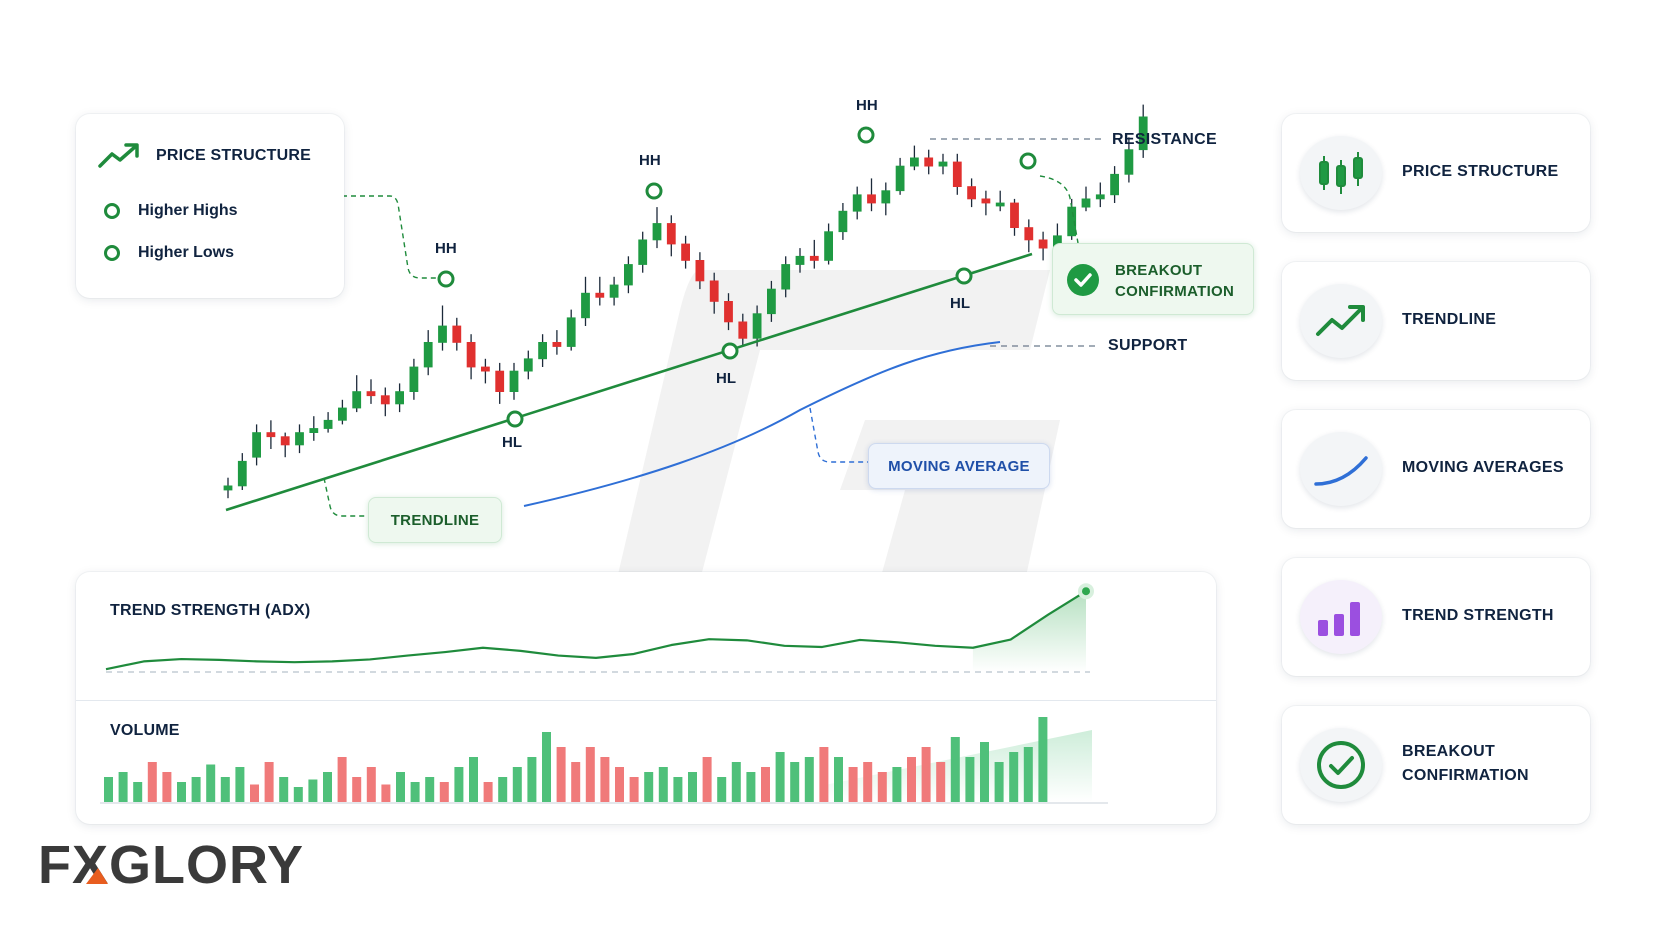 Image resolution: width=1664 pixels, height=928 pixels. I want to click on price-structure-title: PRICE STRUCTURE, so click(234, 155).